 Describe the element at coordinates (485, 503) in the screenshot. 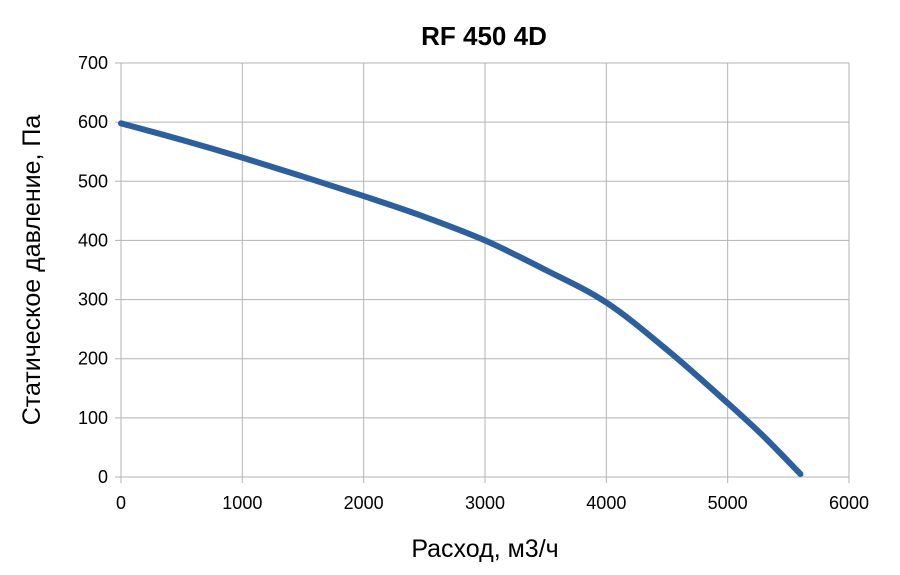

I see `x-tick-label: 3000` at that location.